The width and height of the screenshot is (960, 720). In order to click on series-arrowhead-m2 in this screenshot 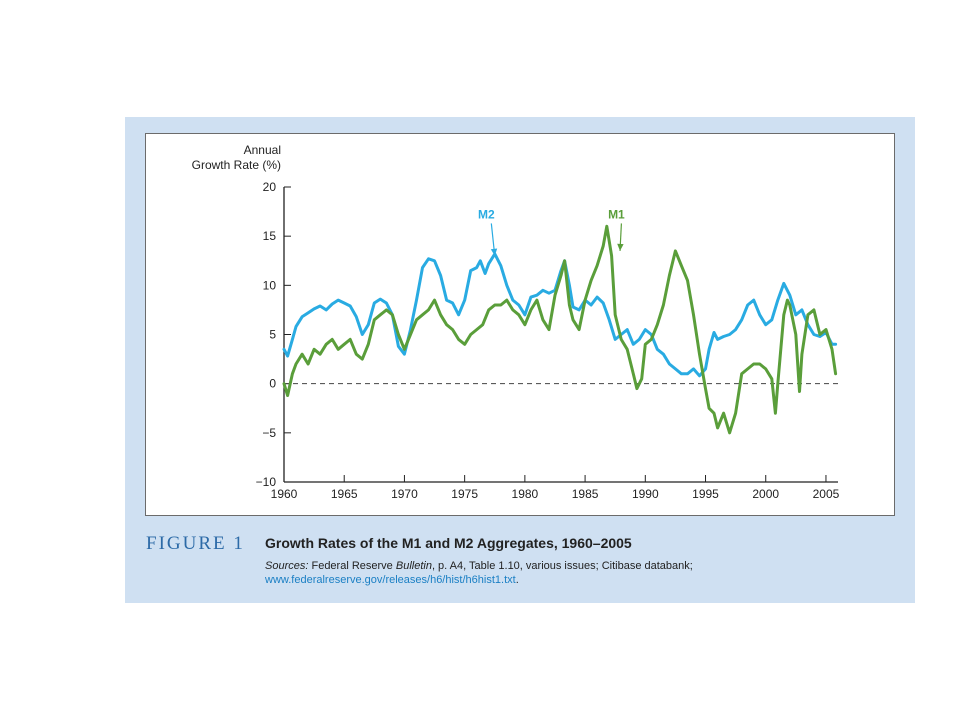, I will do `click(494, 252)`.